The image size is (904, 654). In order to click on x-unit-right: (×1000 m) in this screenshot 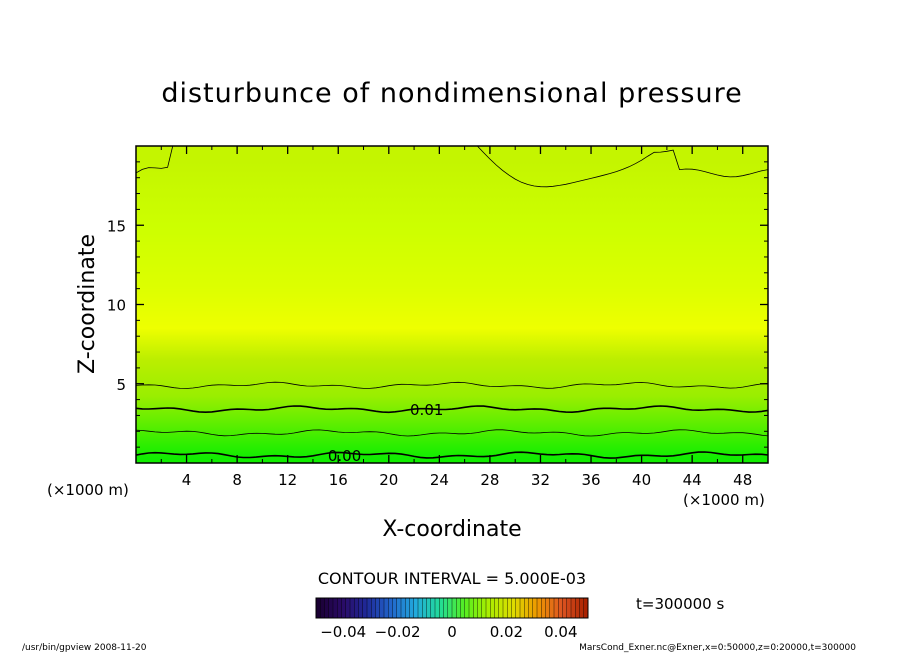, I will do `click(724, 500)`.